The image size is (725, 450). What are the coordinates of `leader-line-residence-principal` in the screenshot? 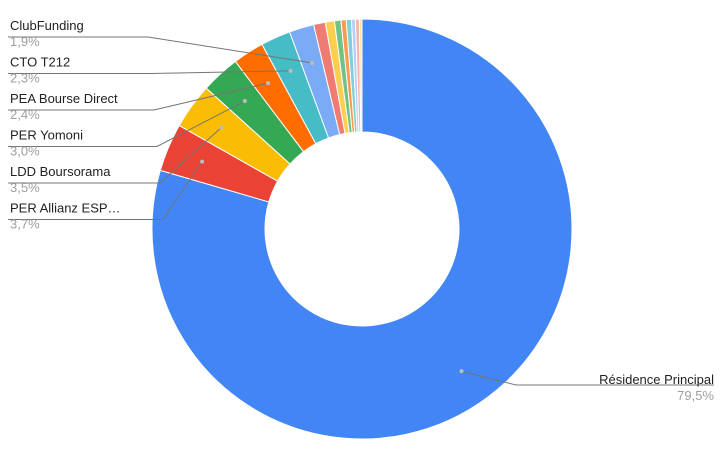 It's located at (587, 378).